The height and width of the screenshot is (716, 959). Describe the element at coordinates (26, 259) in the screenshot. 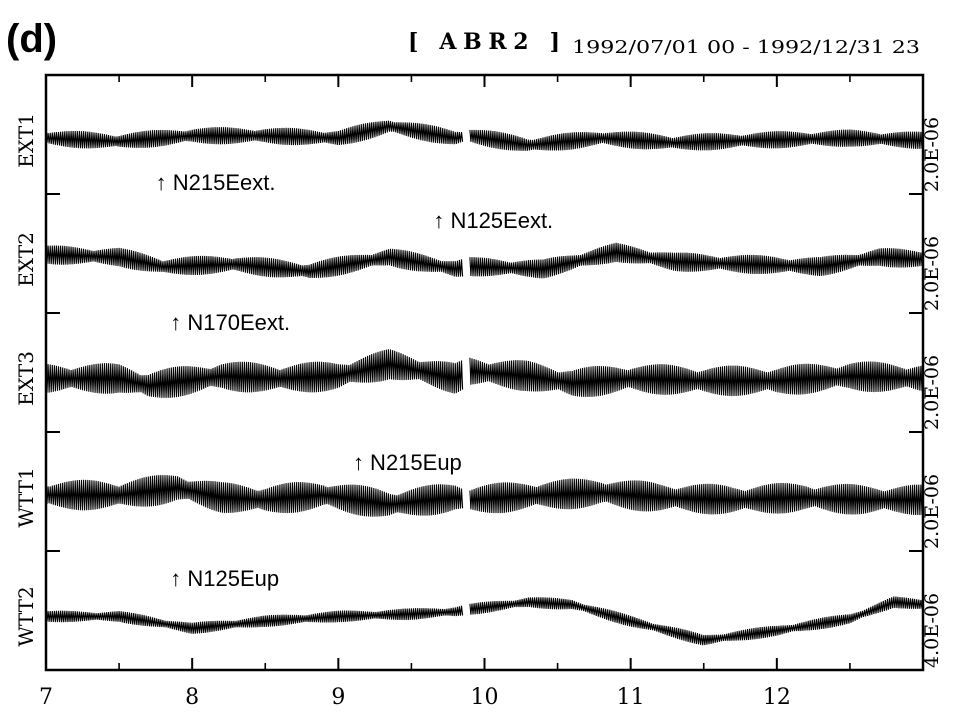

I see `series-label: EXT2` at that location.